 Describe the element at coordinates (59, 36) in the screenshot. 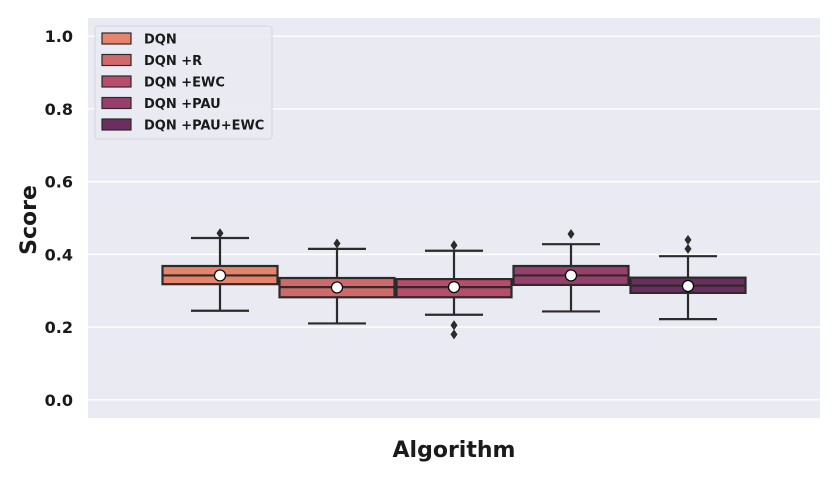

I see `y-tick-label: 1.0` at that location.